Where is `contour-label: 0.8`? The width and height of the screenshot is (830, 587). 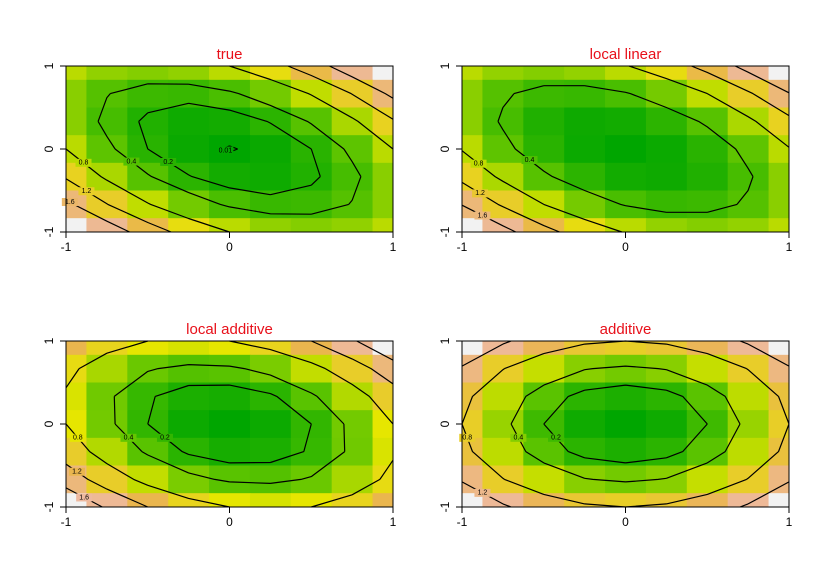 contour-label: 0.8 is located at coordinates (467, 438).